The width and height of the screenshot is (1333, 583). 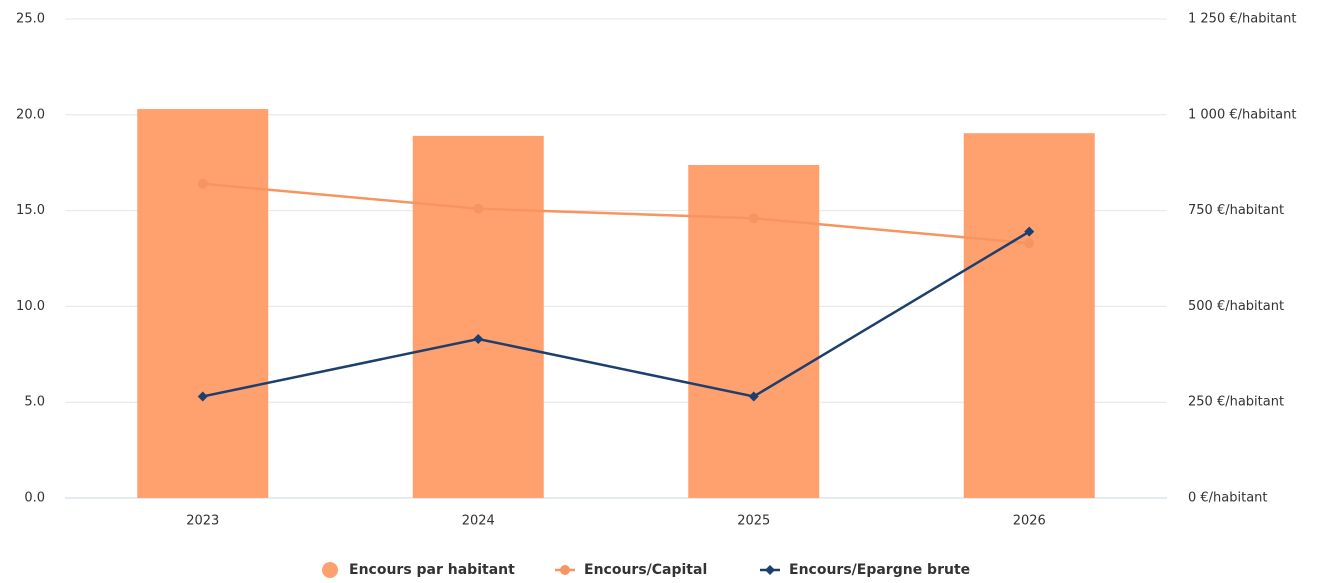 I want to click on x-tick-label: 2023, so click(x=202, y=521).